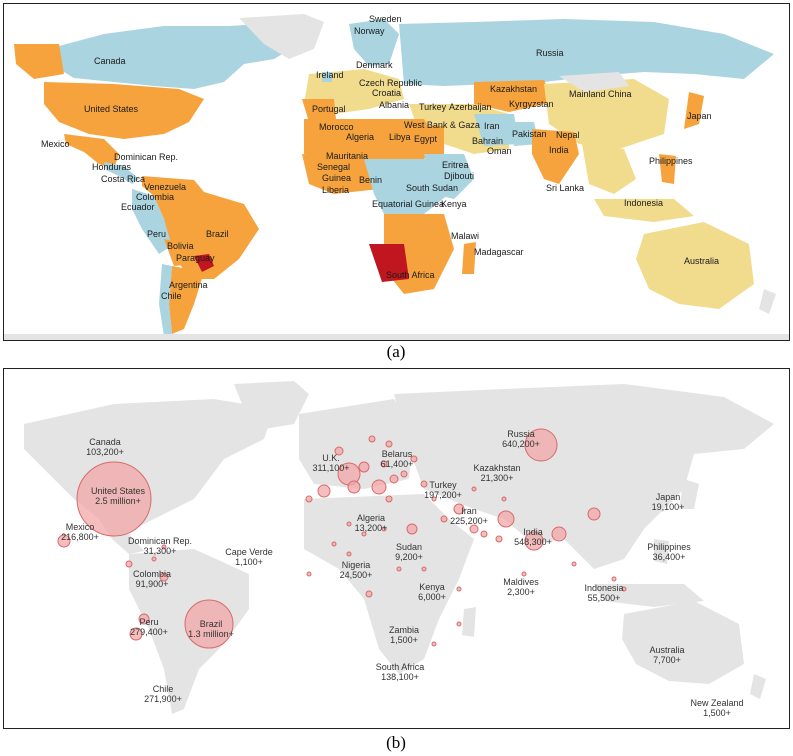  What do you see at coordinates (389, 263) in the screenshot?
I see `region-namibia` at bounding box center [389, 263].